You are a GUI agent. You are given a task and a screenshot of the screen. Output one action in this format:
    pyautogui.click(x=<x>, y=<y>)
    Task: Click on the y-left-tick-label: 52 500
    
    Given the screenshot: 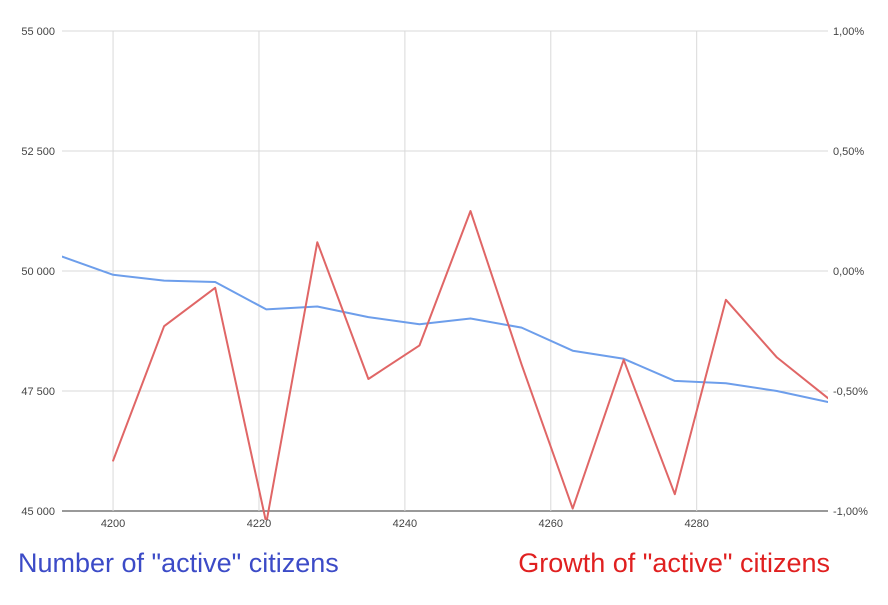 What is the action you would take?
    pyautogui.click(x=38, y=152)
    